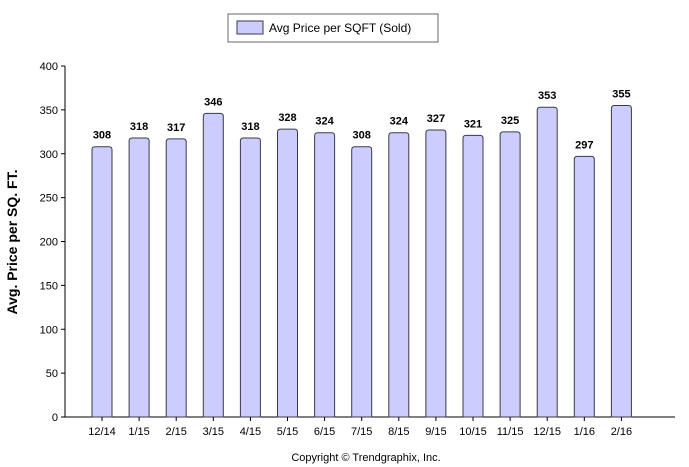 This screenshot has height=467, width=689. What do you see at coordinates (102, 432) in the screenshot?
I see `x-tick-label: 12/14` at bounding box center [102, 432].